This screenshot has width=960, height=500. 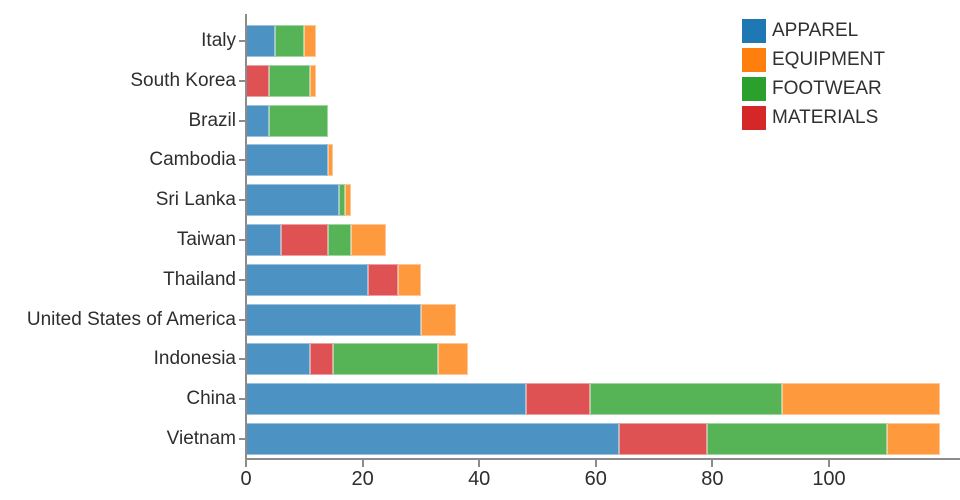 I want to click on y-axis-label: Thailand, so click(x=199, y=279).